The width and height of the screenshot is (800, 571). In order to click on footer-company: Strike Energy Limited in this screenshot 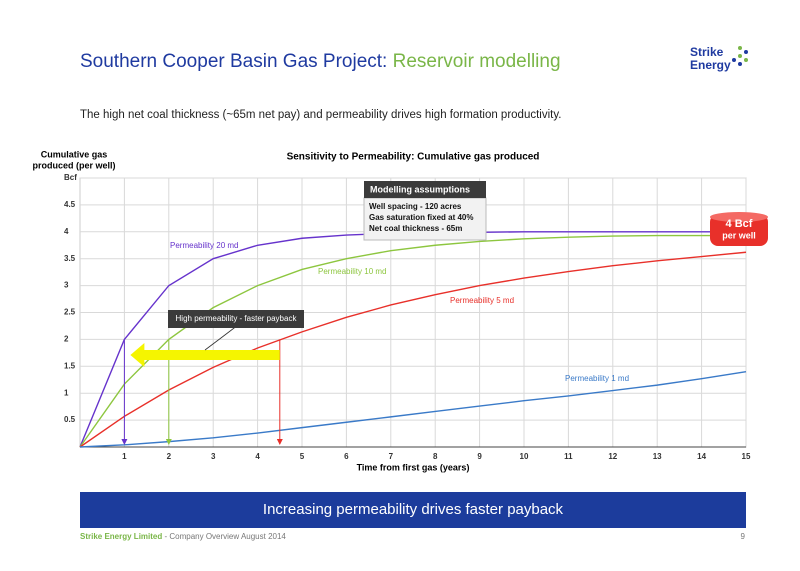, I will do `click(121, 536)`.